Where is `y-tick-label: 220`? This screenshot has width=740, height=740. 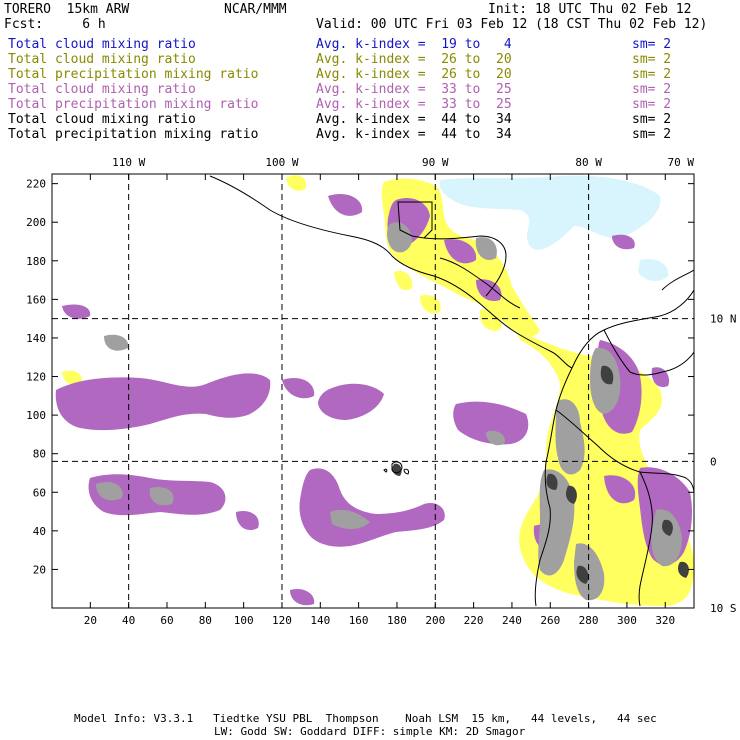 y-tick-label: 220 is located at coordinates (36, 184).